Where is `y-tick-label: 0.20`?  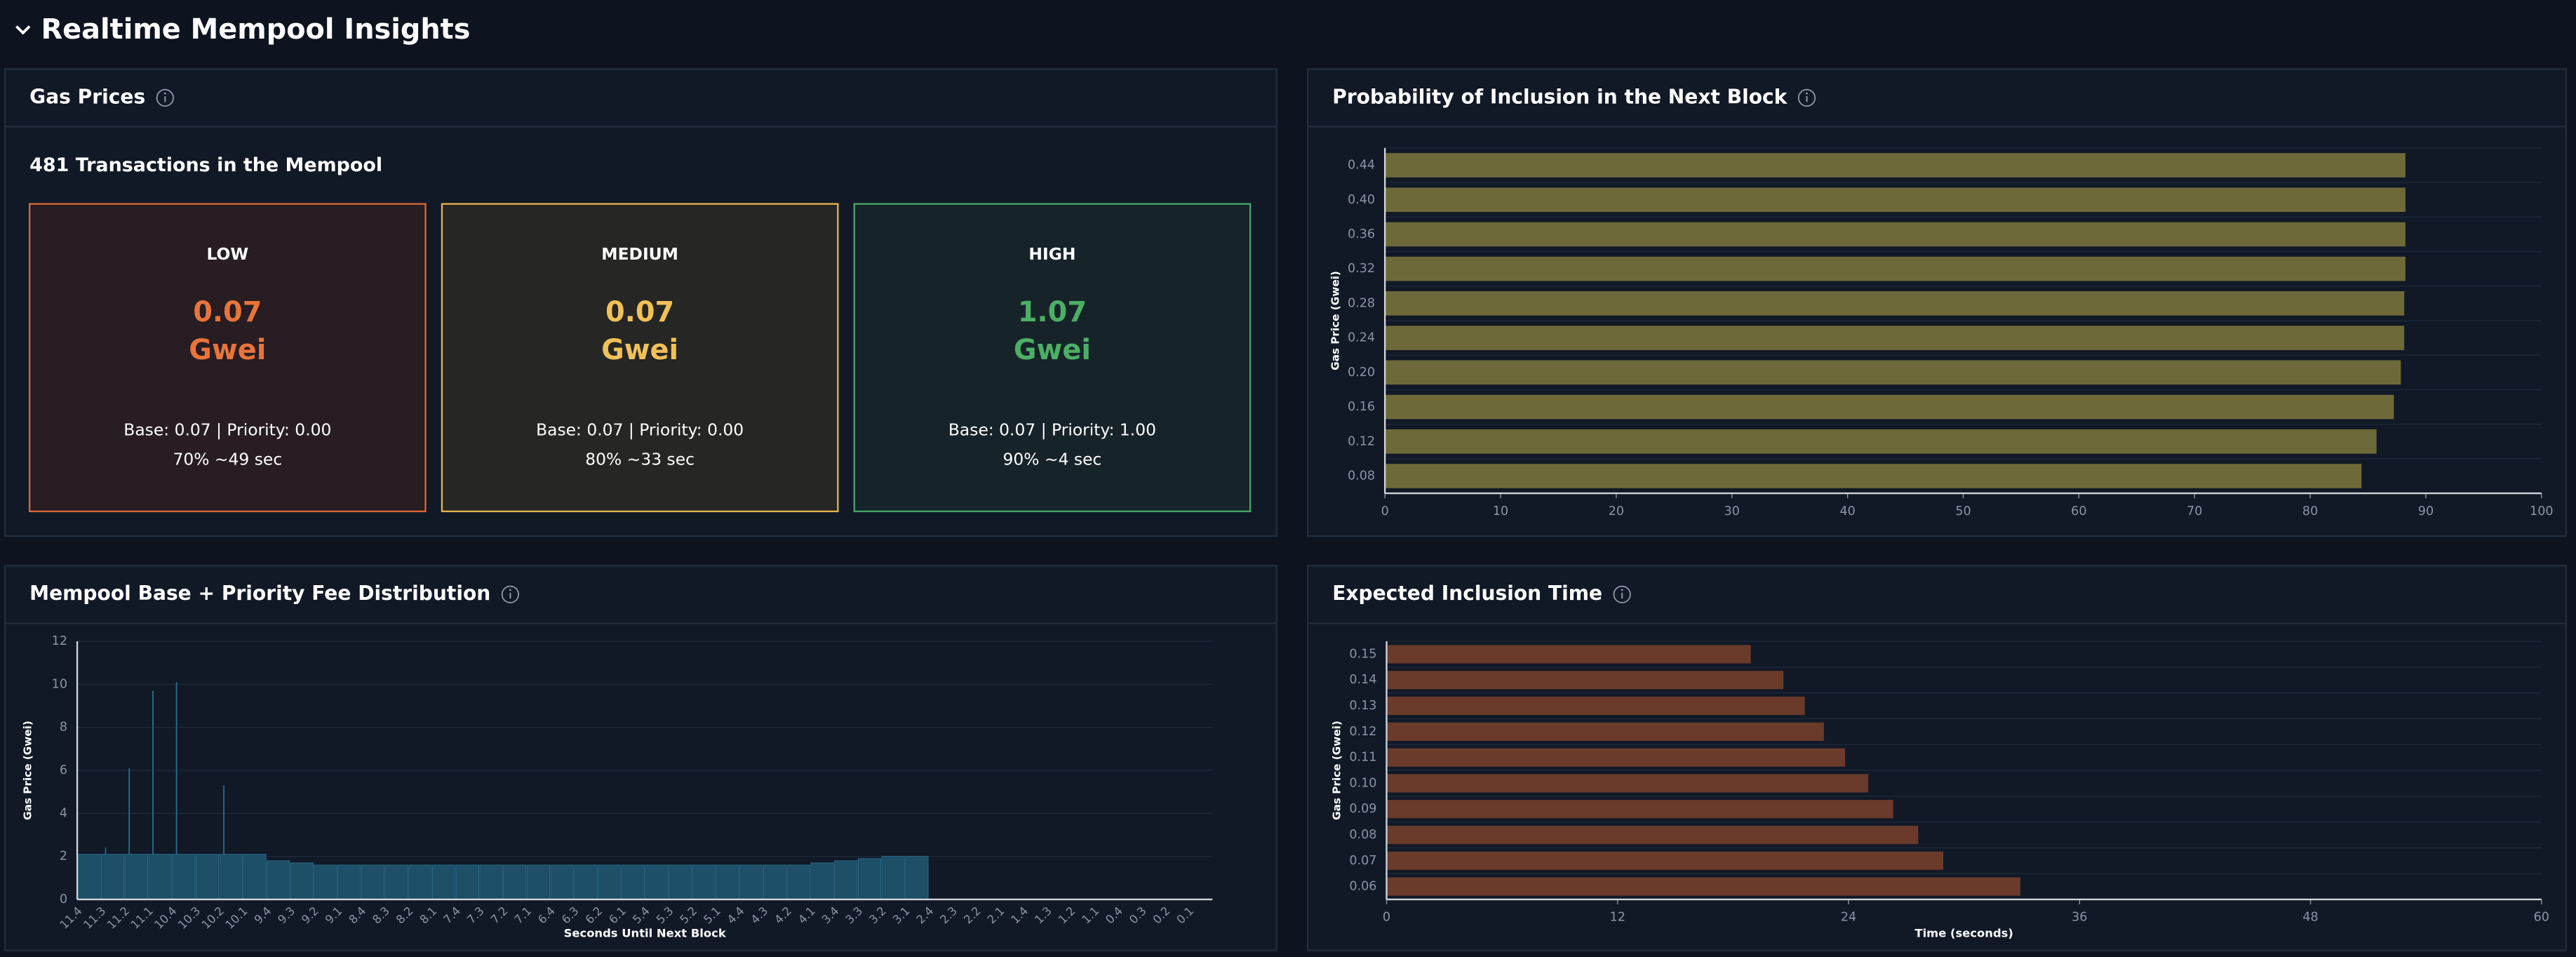
y-tick-label: 0.20 is located at coordinates (1362, 373).